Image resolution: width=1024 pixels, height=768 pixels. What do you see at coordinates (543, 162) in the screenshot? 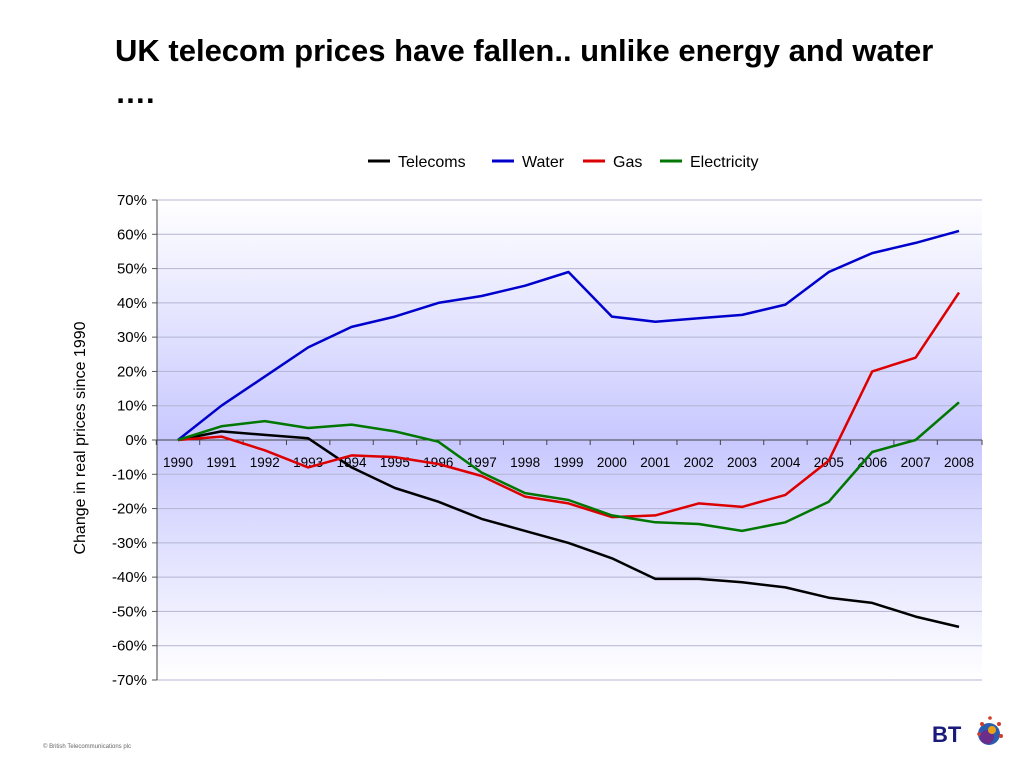
I see `legend-label: Water` at bounding box center [543, 162].